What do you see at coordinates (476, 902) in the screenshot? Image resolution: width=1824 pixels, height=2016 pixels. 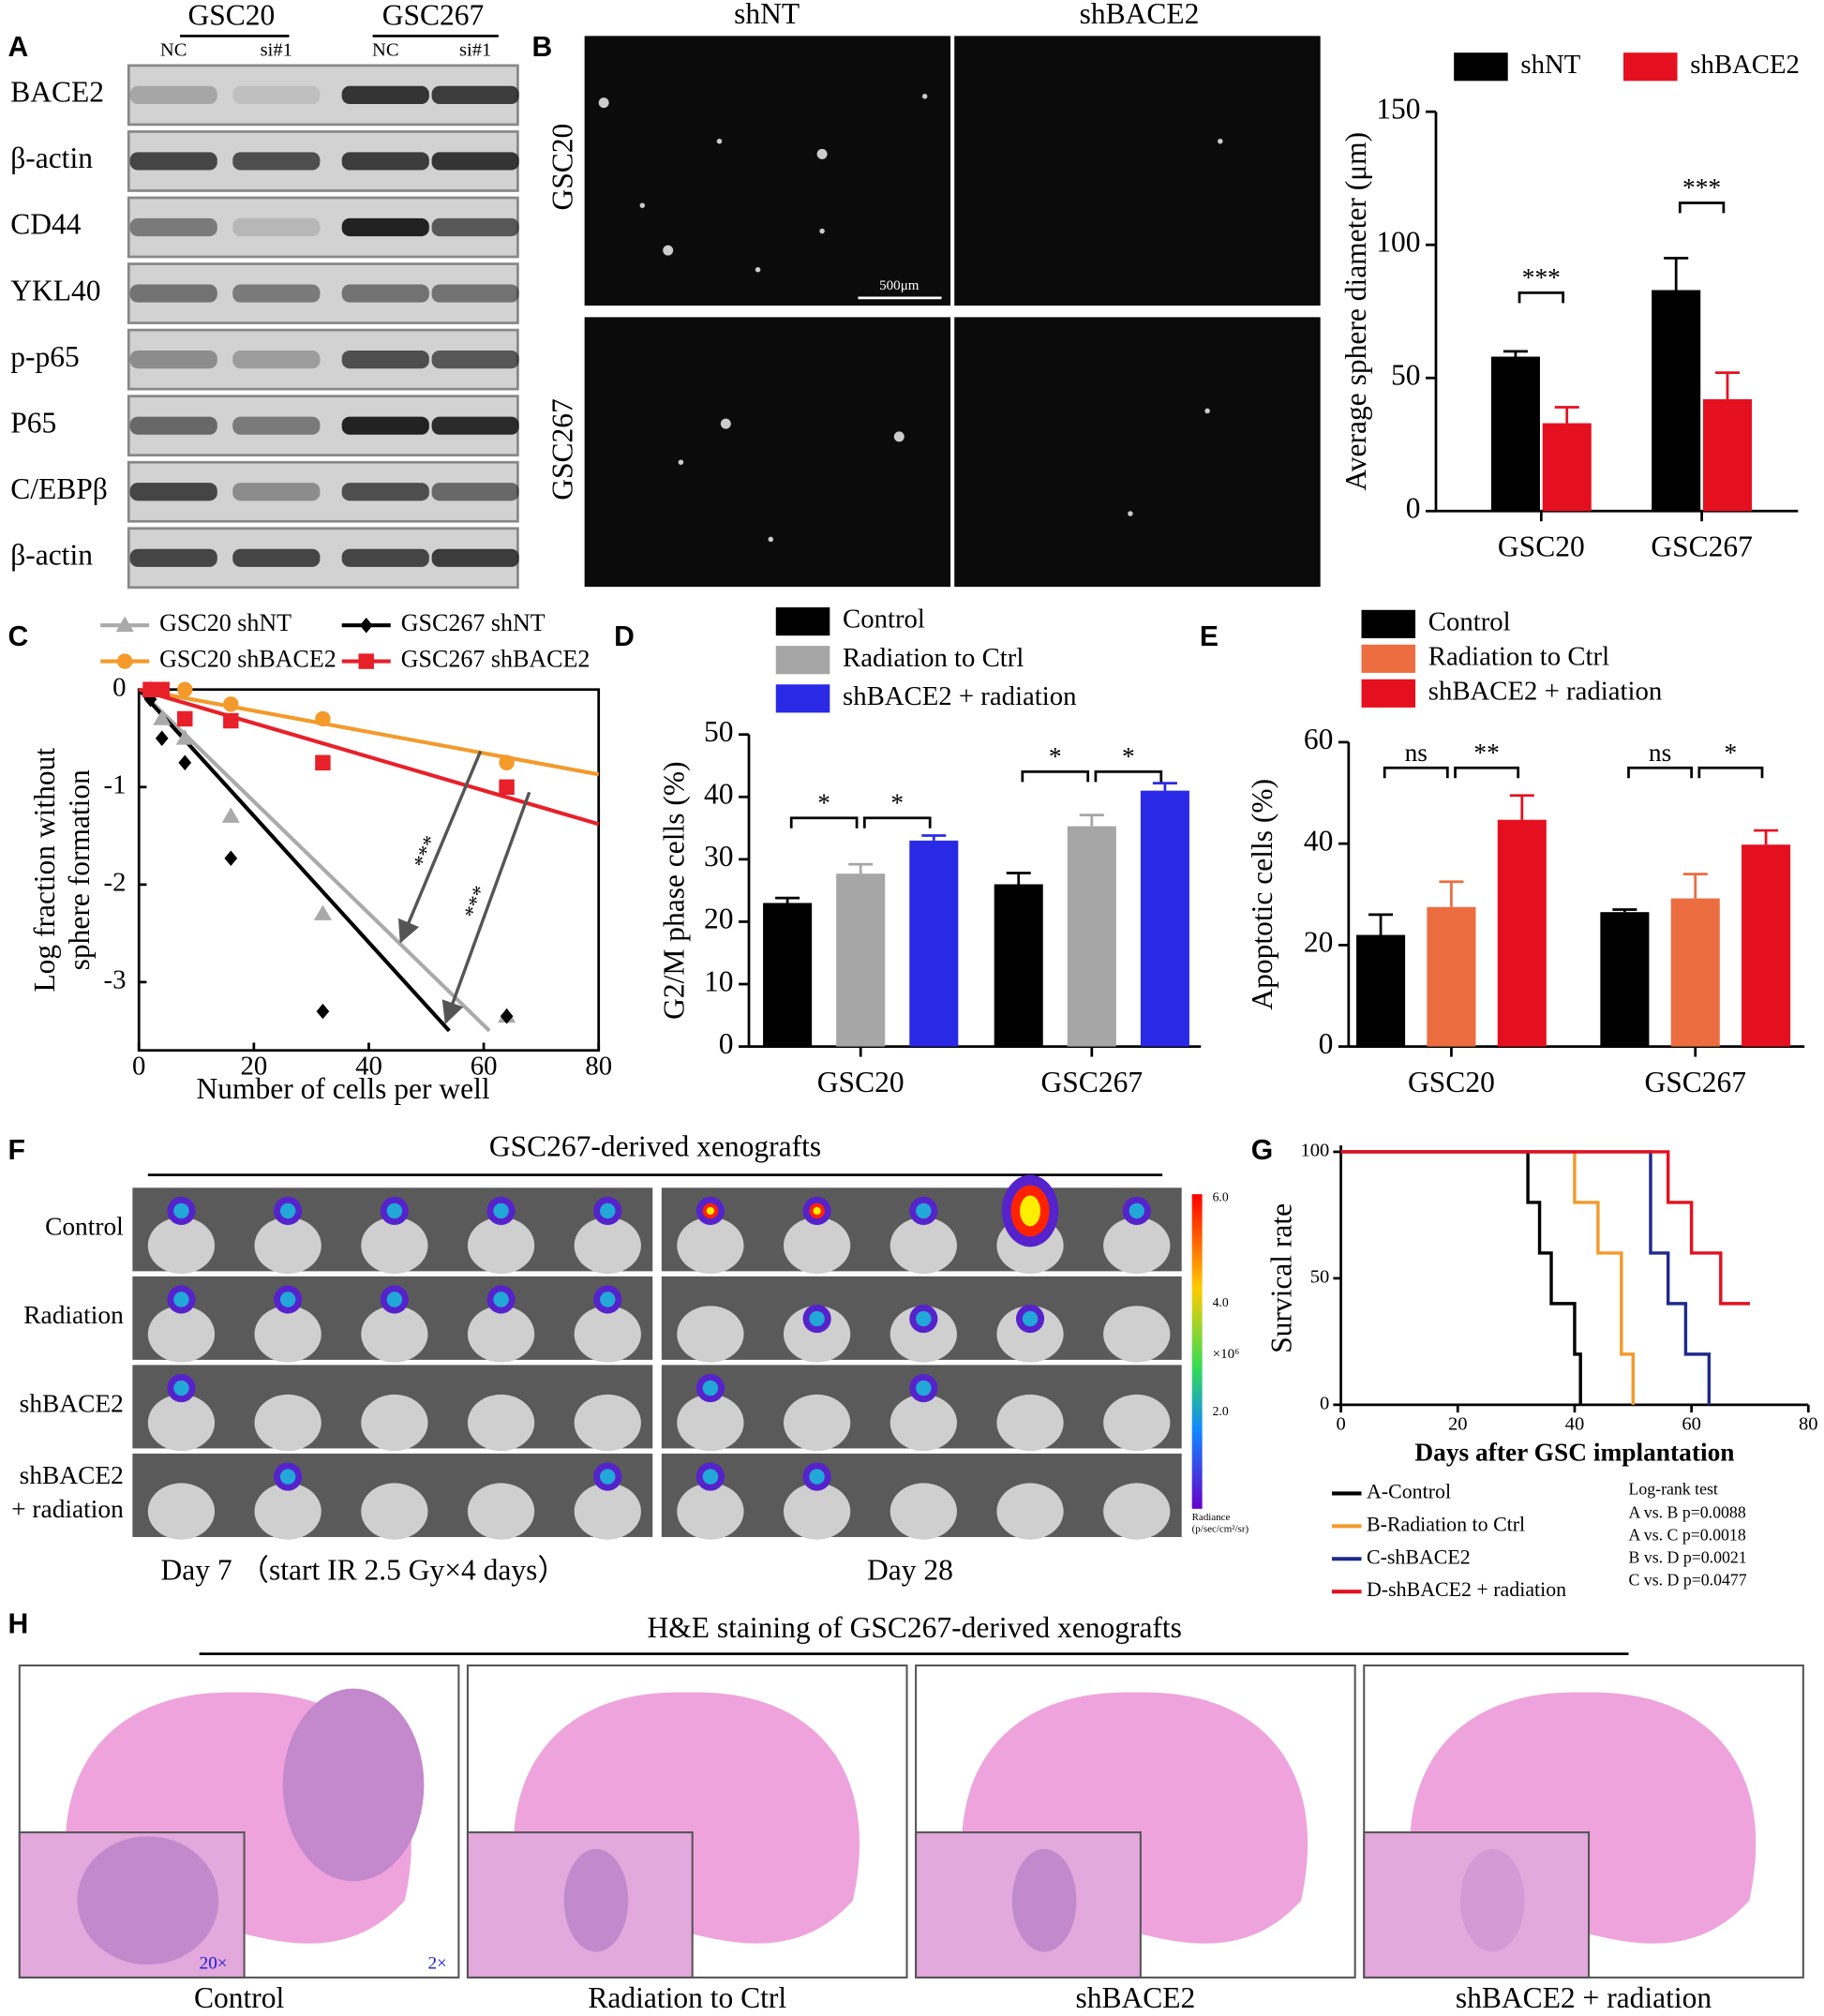 I see `significance-label: ***` at bounding box center [476, 902].